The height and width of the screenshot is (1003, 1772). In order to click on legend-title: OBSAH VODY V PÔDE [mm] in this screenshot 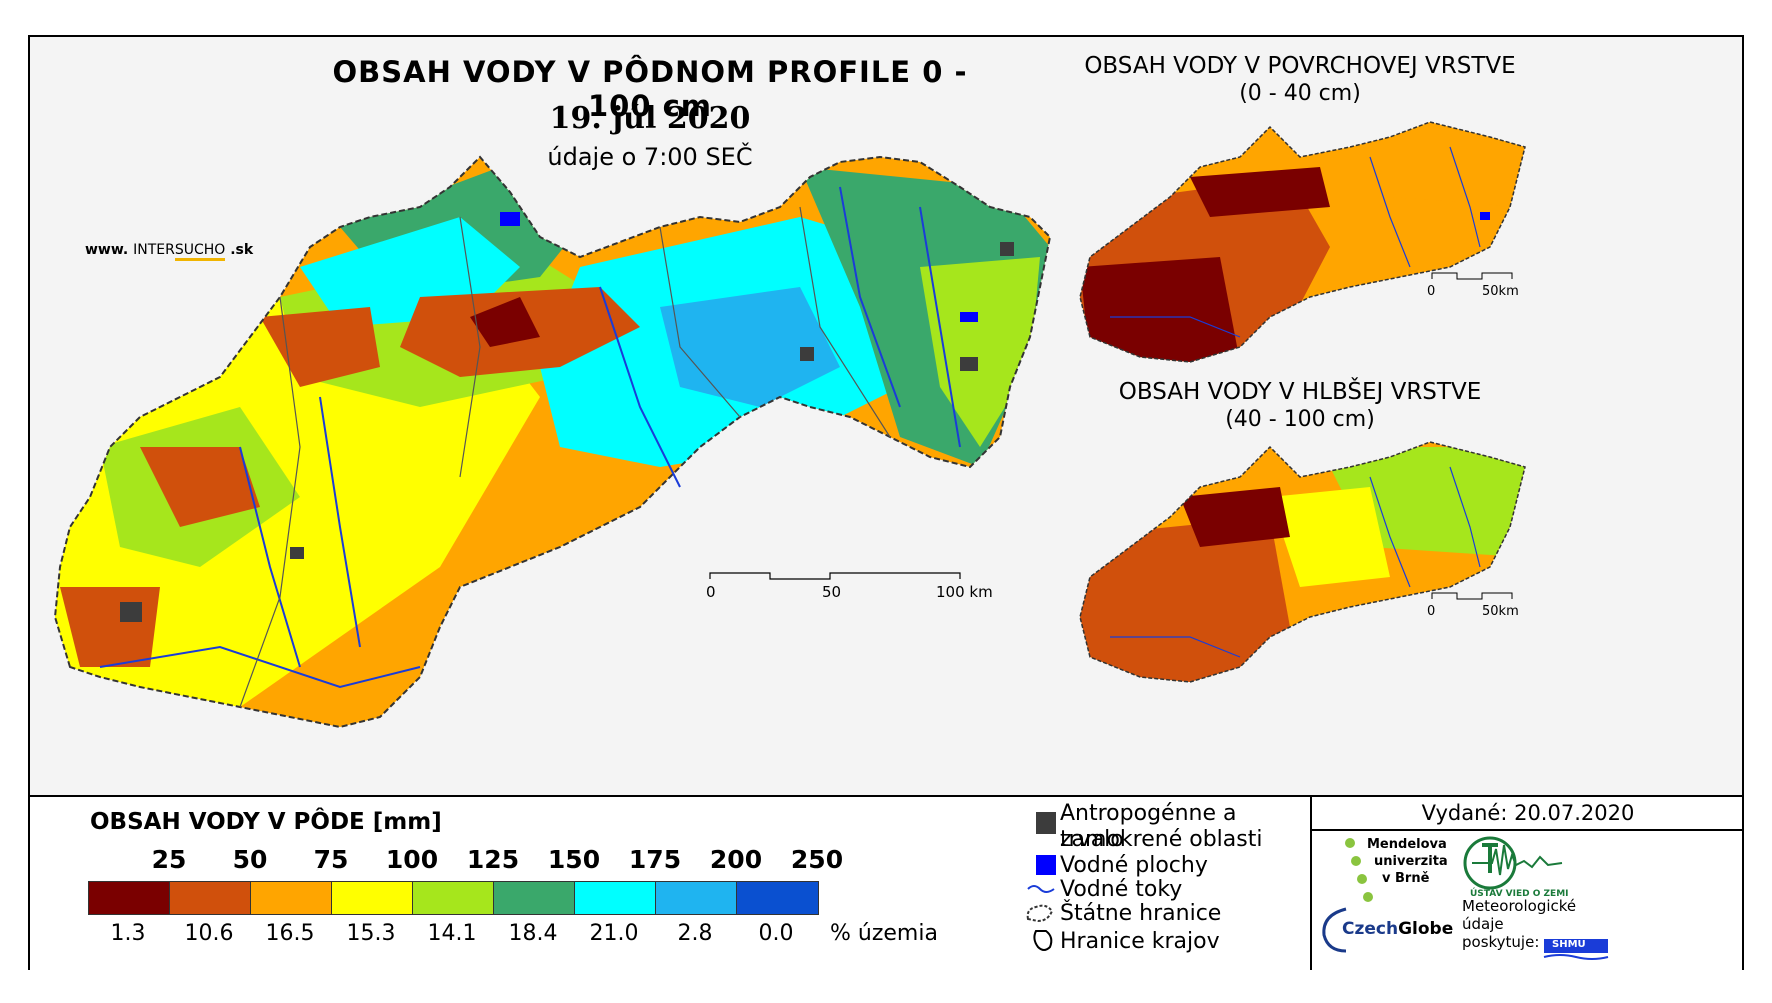, I will do `click(266, 822)`.